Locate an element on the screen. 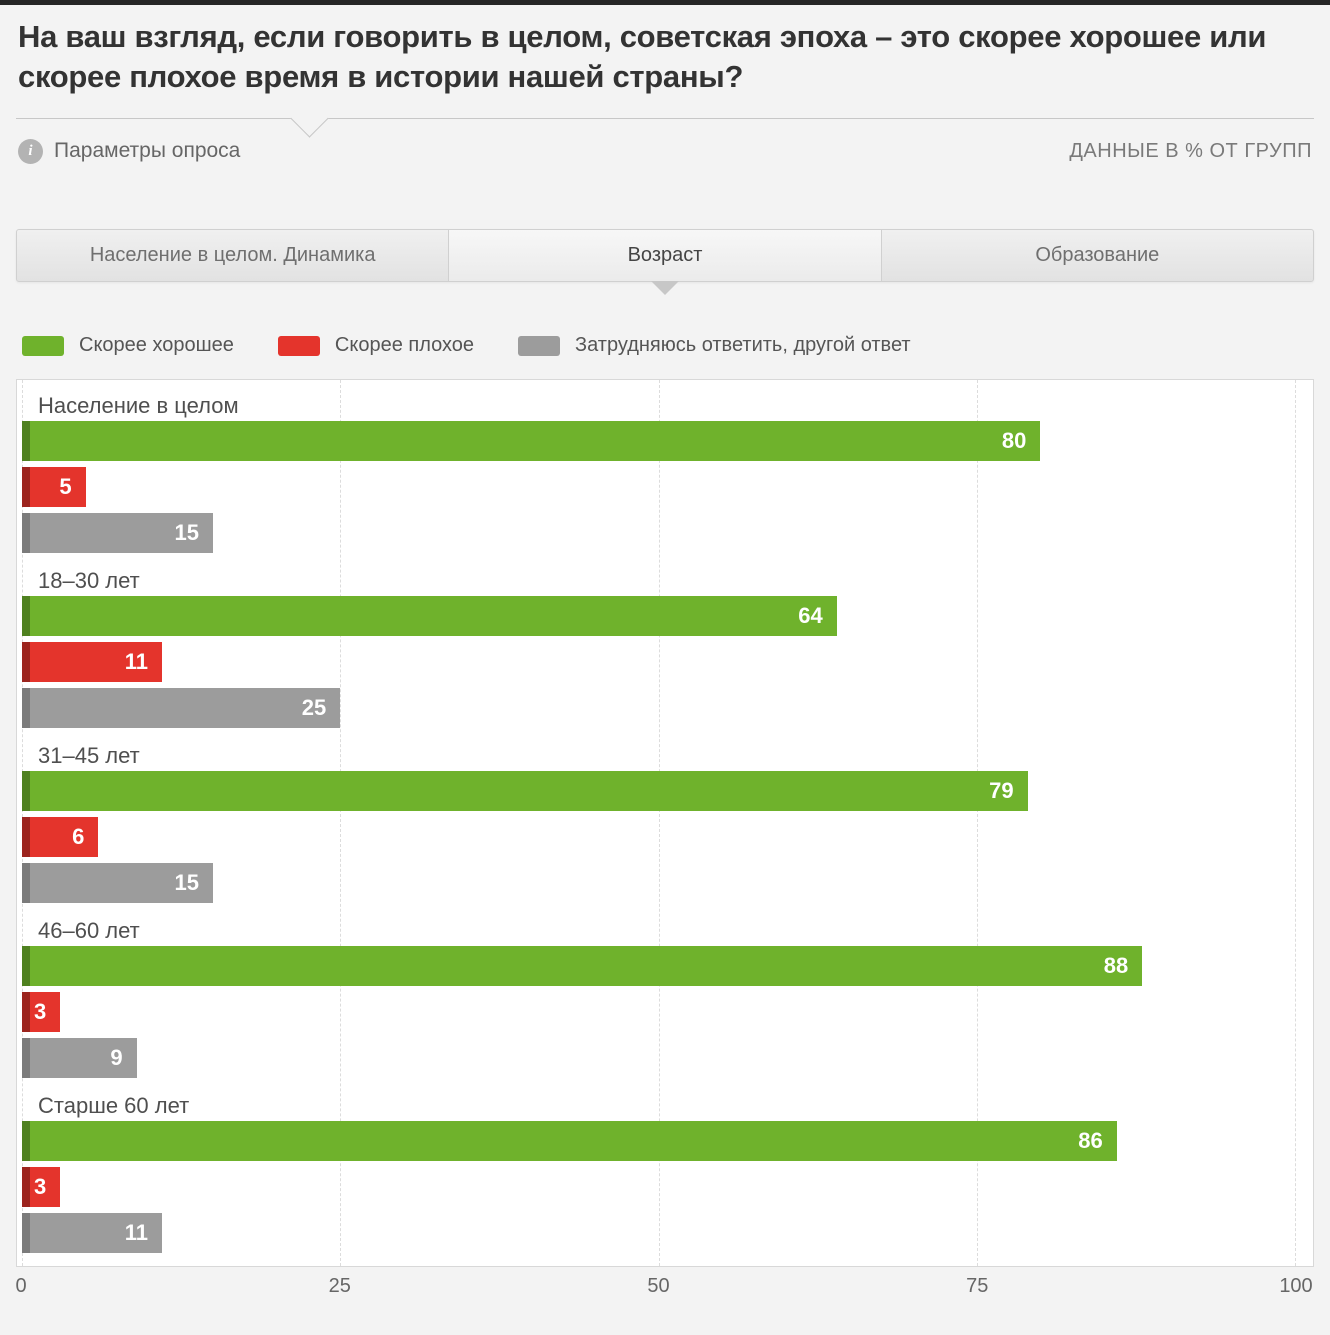 This screenshot has height=1335, width=1330. x-tick-label: 25 is located at coordinates (339, 1286).